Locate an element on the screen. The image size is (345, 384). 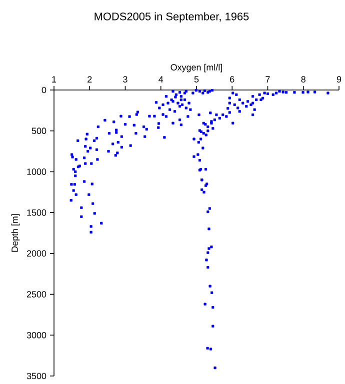
y-tick-label: 2500 is located at coordinates (36, 294).